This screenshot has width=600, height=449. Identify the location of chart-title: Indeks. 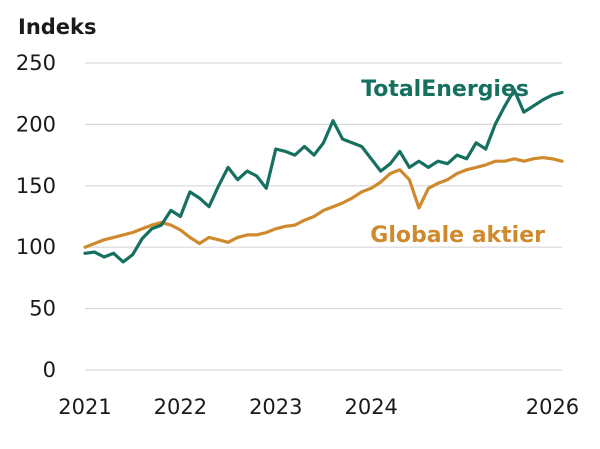
(57, 27).